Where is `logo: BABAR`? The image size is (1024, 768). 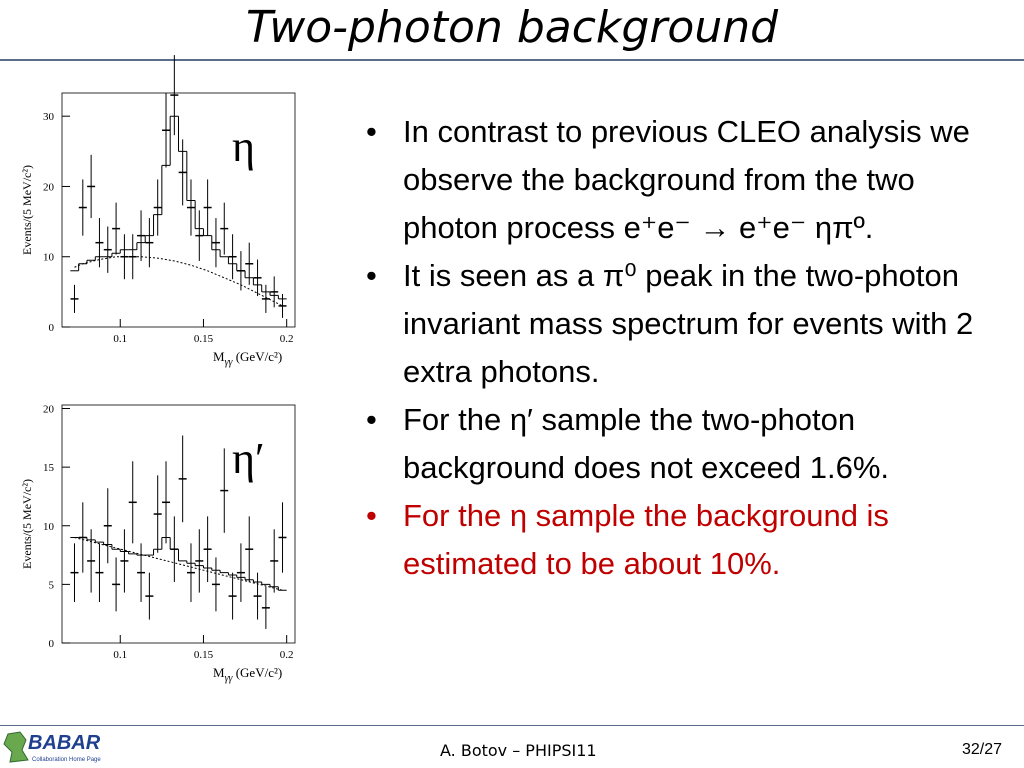 logo: BABAR is located at coordinates (64, 743).